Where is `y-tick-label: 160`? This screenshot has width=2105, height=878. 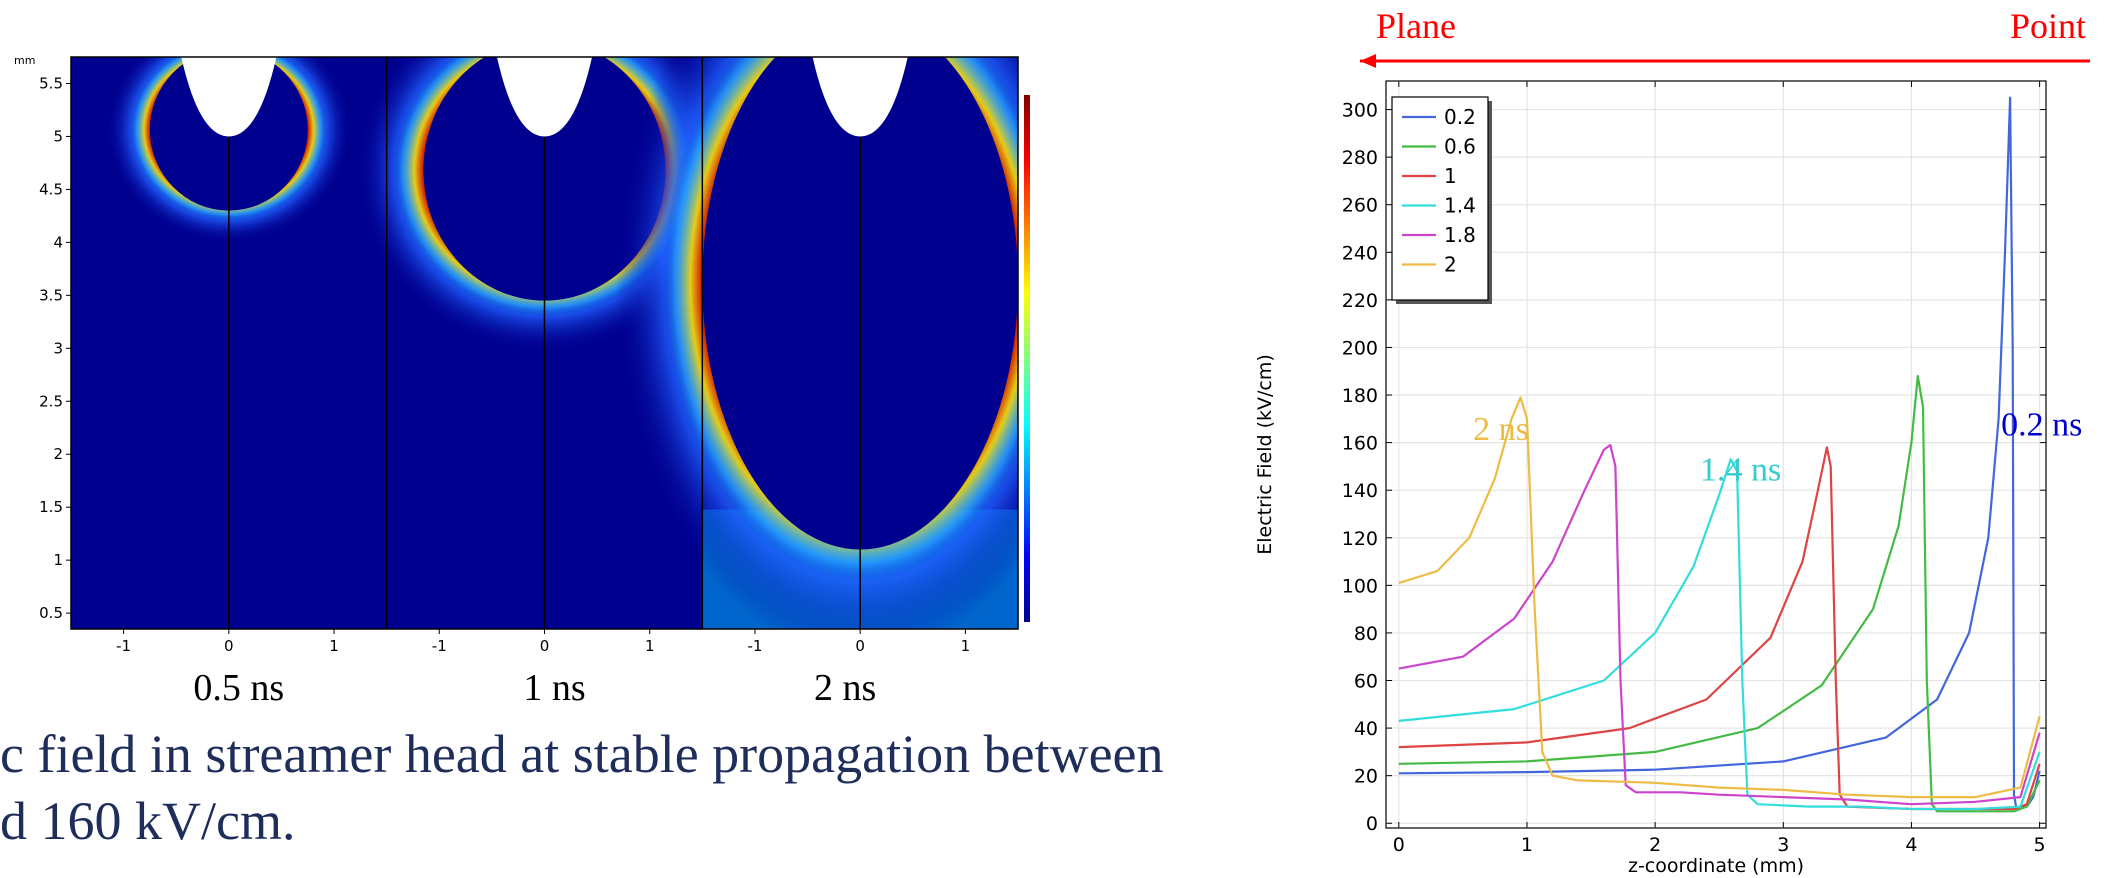 y-tick-label: 160 is located at coordinates (1360, 444).